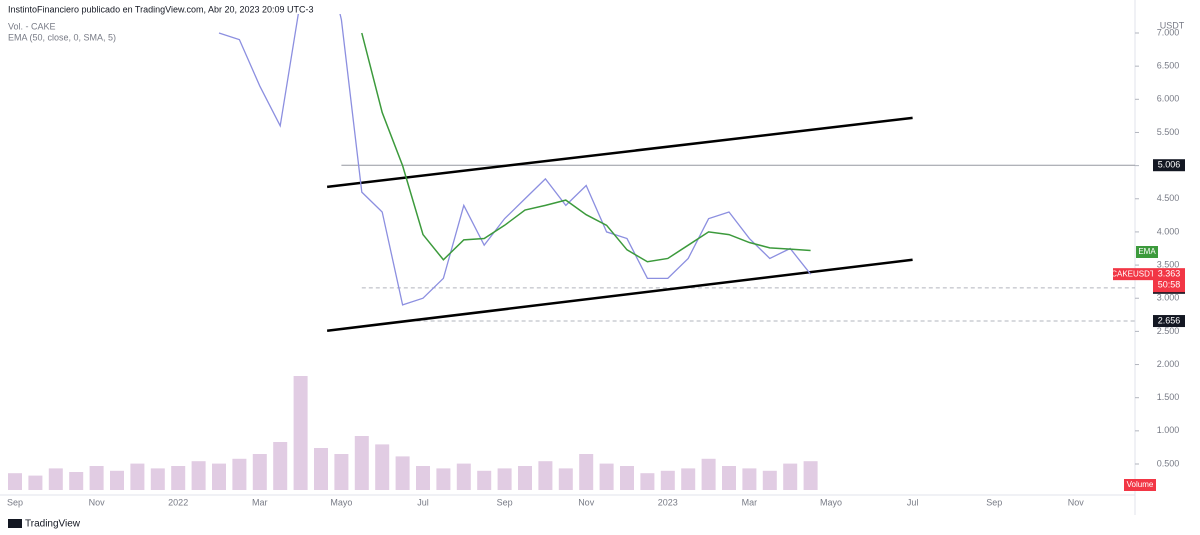 The width and height of the screenshot is (1200, 535). I want to click on y-tick-label: 5.500, so click(1168, 132).